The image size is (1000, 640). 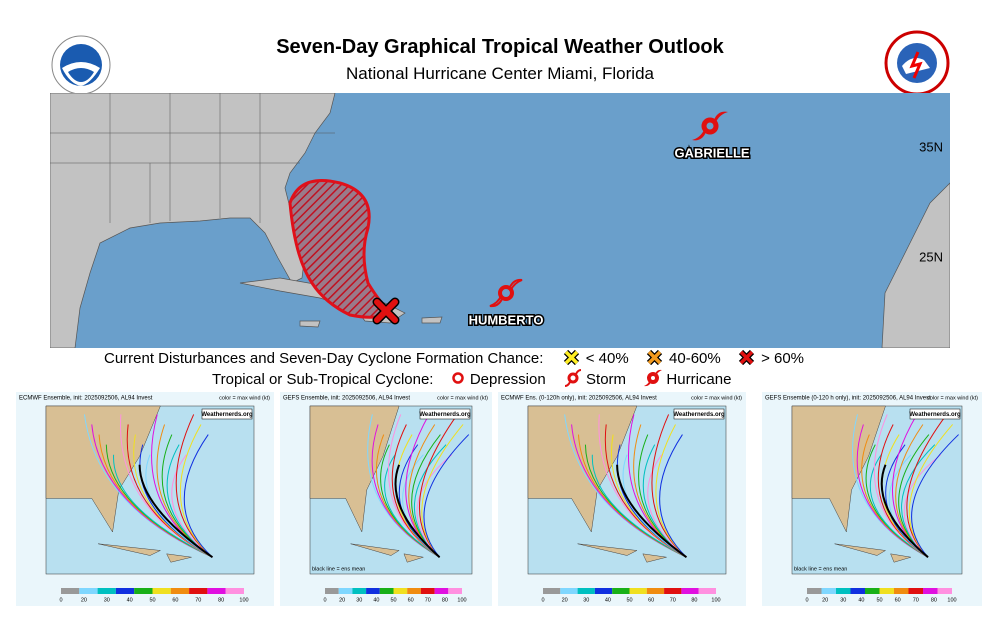 I want to click on hurricane-icon, so click(x=710, y=126).